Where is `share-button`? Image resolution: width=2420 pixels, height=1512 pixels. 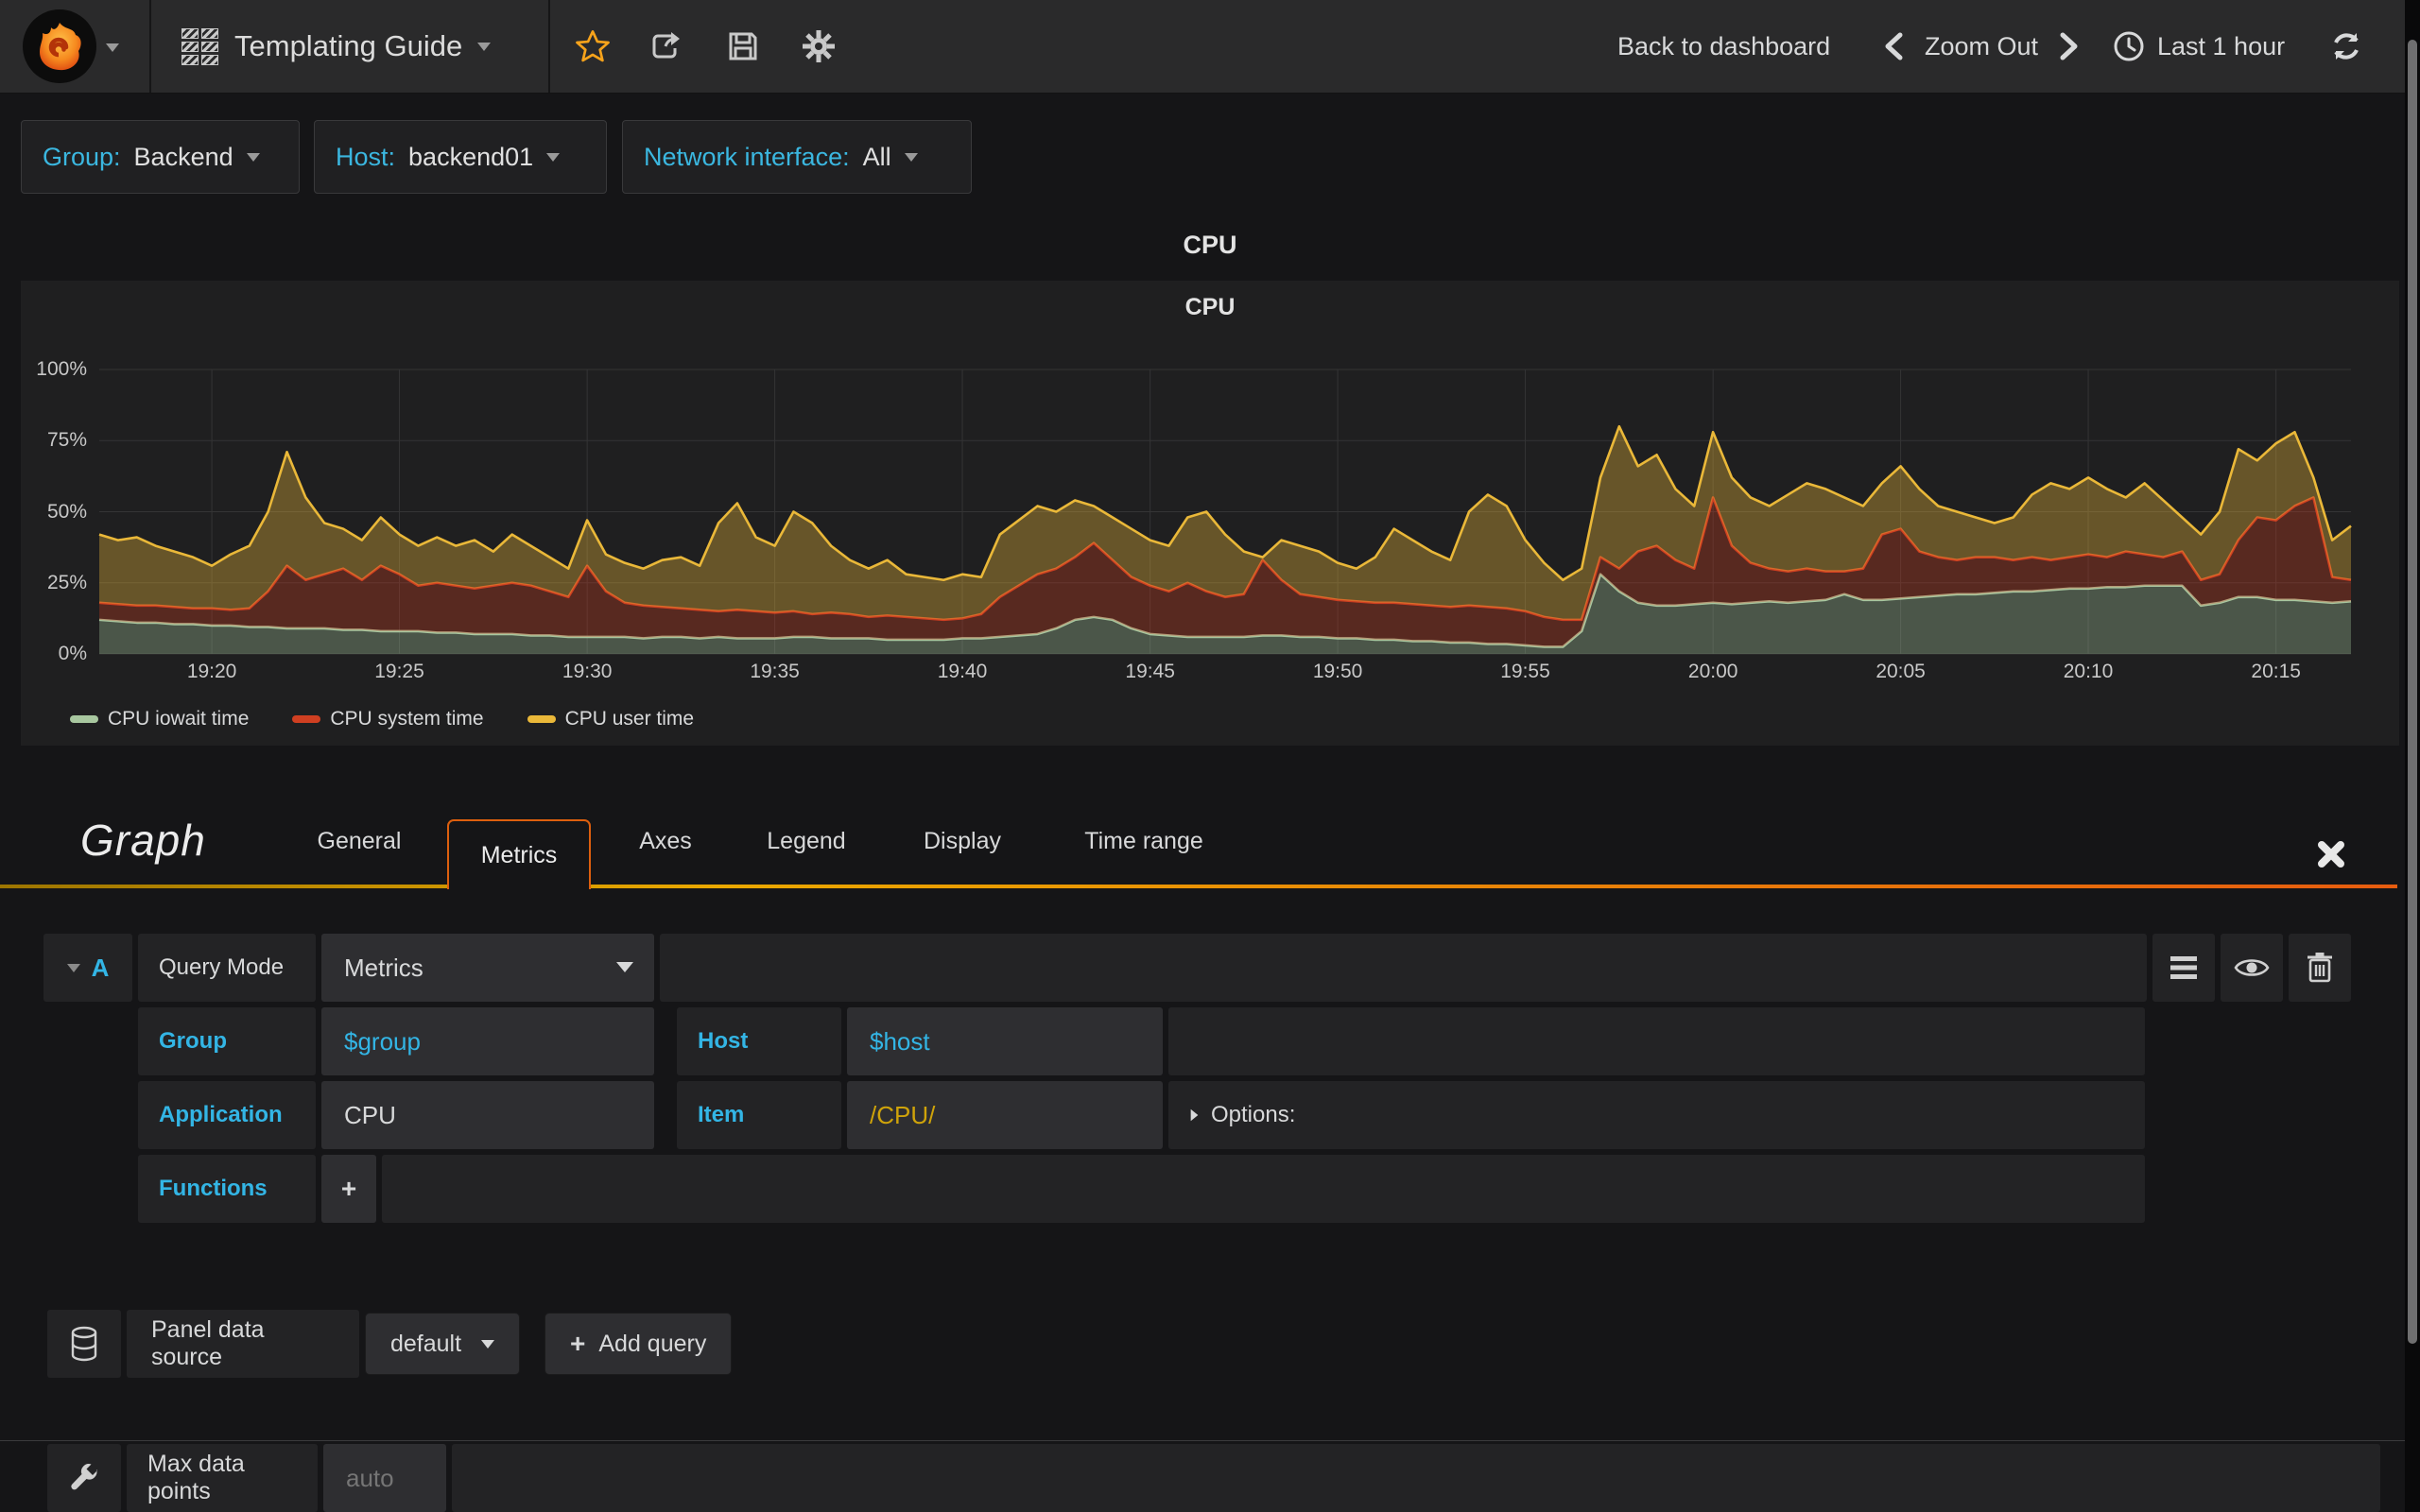 share-button is located at coordinates (665, 46).